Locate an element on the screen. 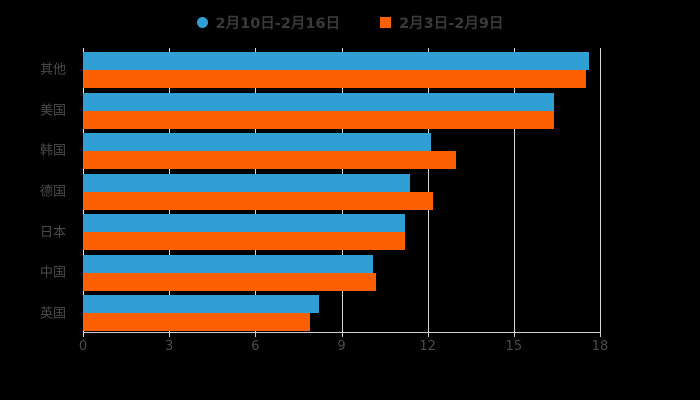 The image size is (700, 400). x-axis-tick-label: 6 is located at coordinates (255, 346).